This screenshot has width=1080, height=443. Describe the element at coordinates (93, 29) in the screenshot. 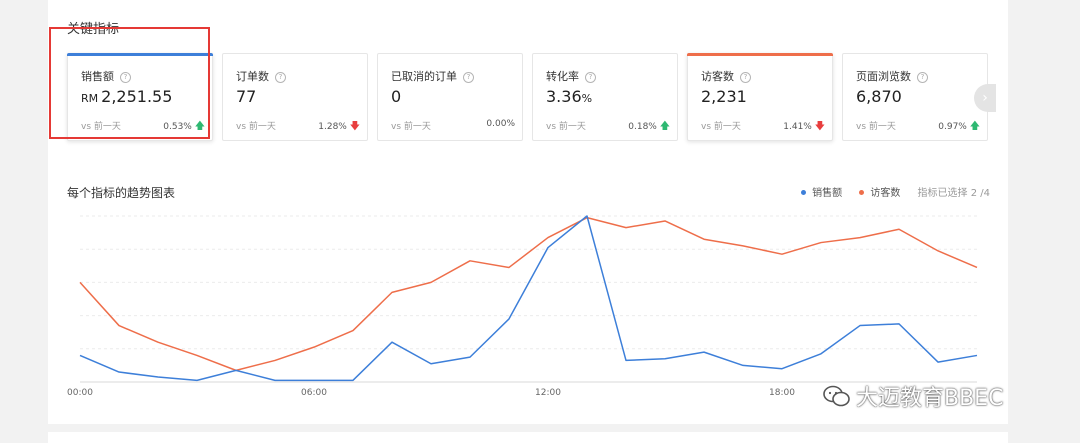

I see `section-title: 关键指标` at that location.